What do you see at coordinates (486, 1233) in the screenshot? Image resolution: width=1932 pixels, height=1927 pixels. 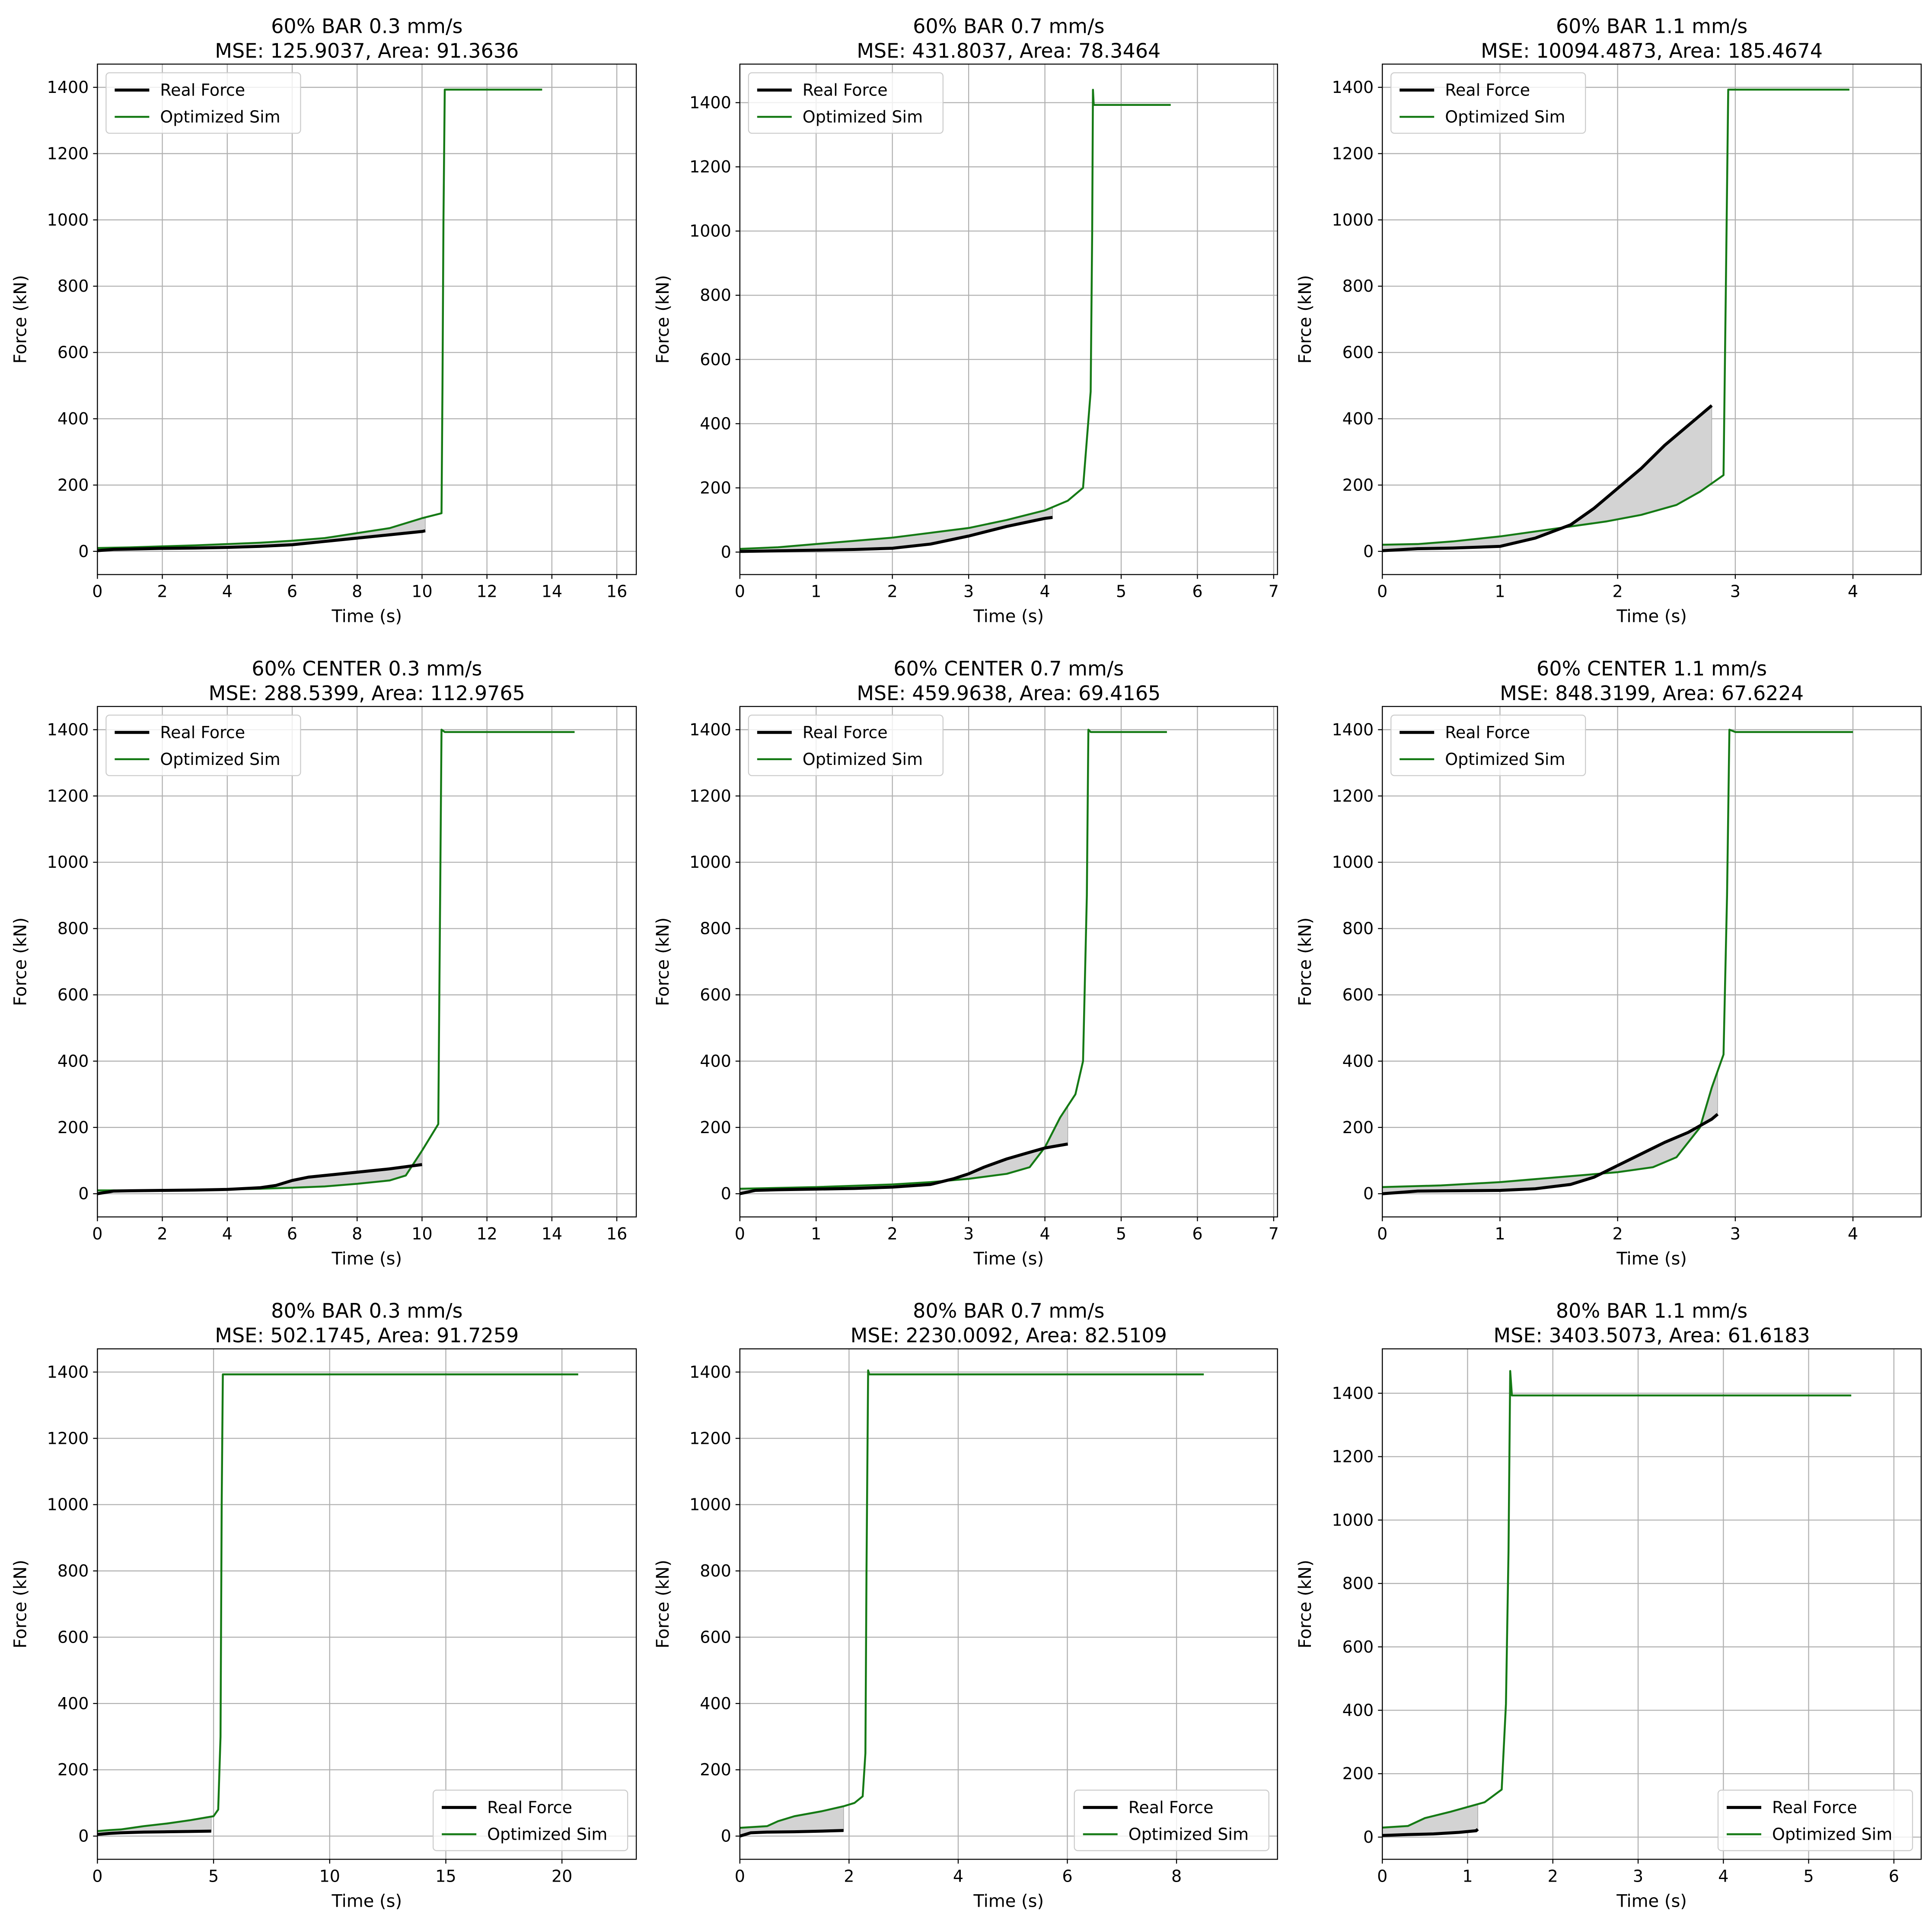 I see `x-tick-label: 12` at bounding box center [486, 1233].